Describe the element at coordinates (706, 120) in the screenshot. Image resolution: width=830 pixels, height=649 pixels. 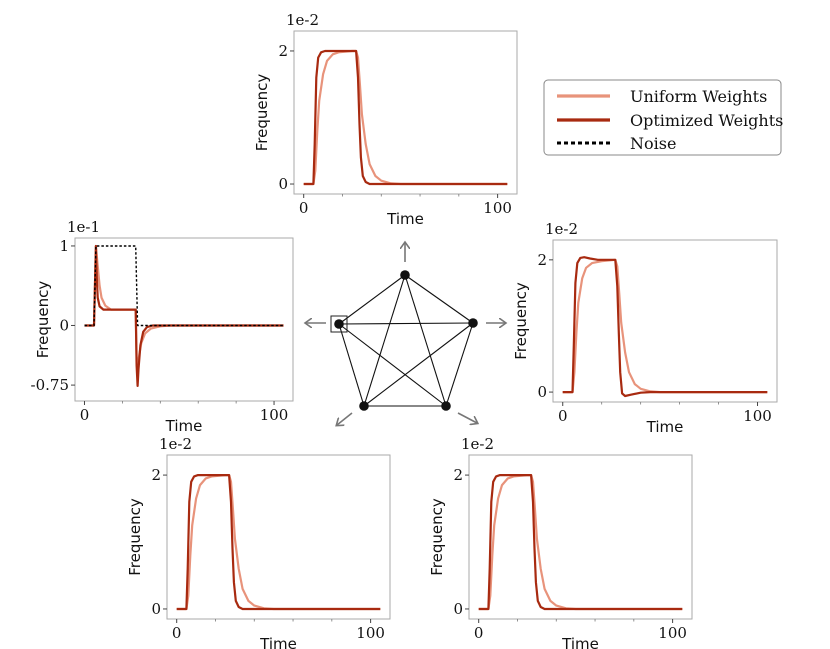
I see `legend-label-optimized: Optimized Weights` at that location.